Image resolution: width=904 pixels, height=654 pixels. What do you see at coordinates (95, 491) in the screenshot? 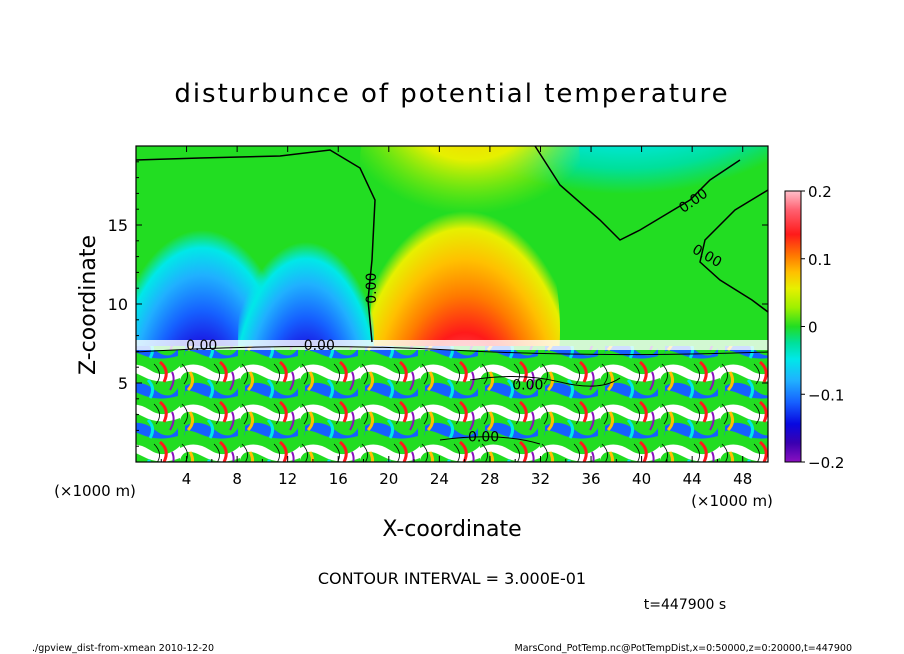
I see `y-unit-label: (×1000 m)` at bounding box center [95, 491].